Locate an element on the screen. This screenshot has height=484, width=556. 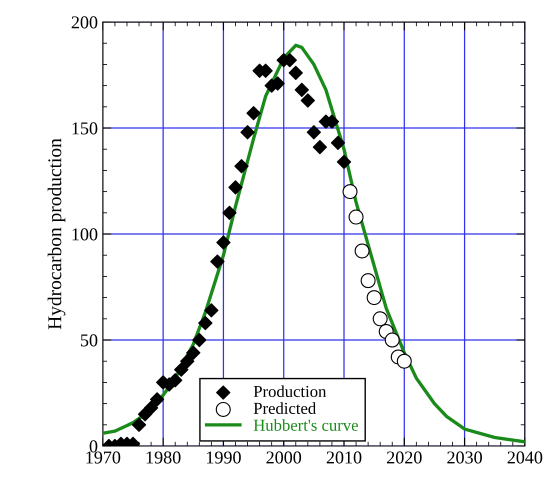
legend-label: Production is located at coordinates (290, 391).